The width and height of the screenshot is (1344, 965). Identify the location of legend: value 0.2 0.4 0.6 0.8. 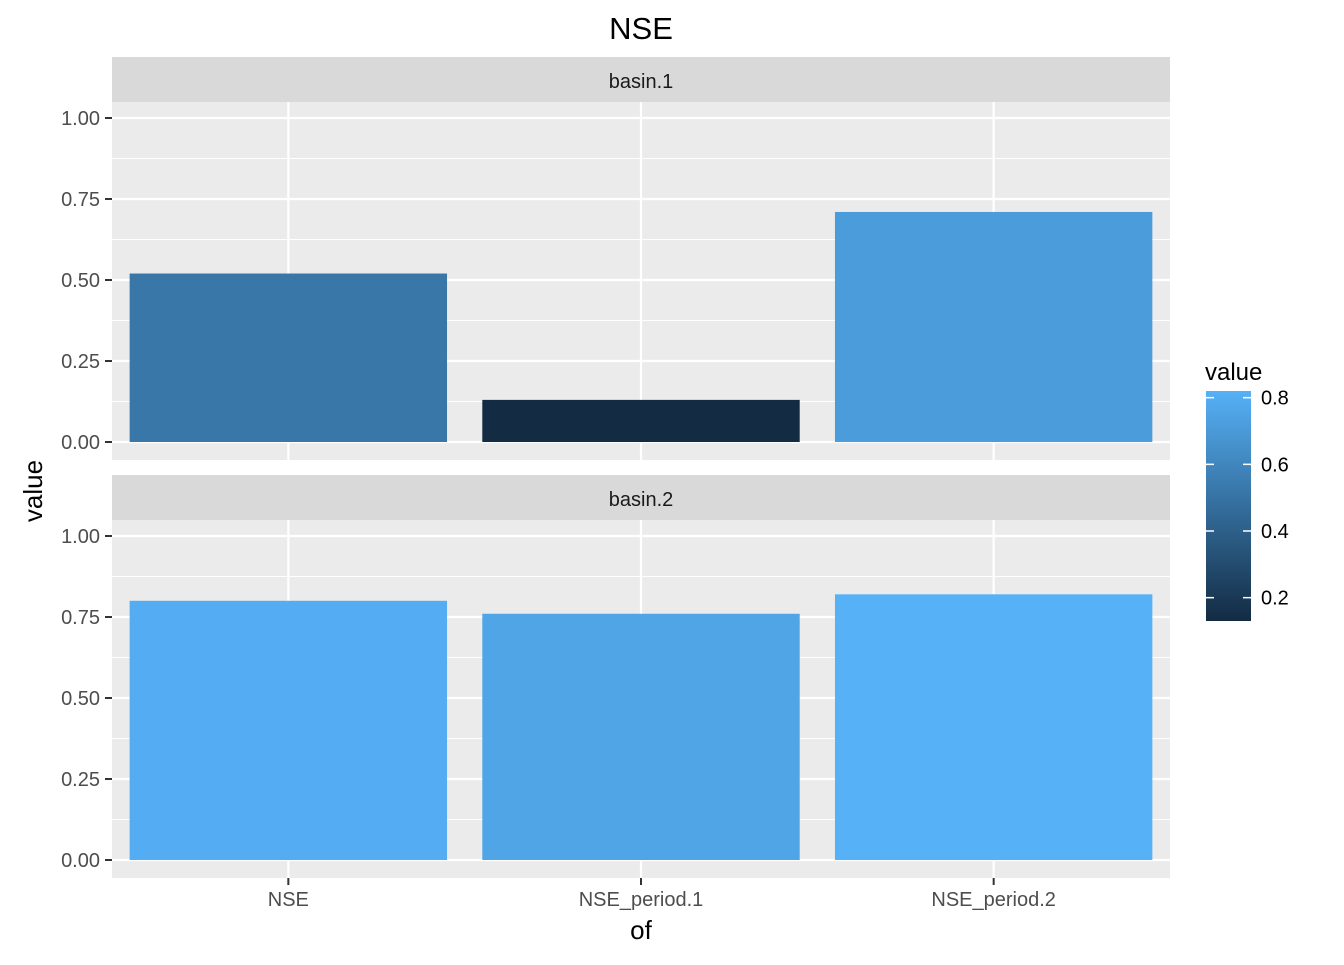
(1247, 490).